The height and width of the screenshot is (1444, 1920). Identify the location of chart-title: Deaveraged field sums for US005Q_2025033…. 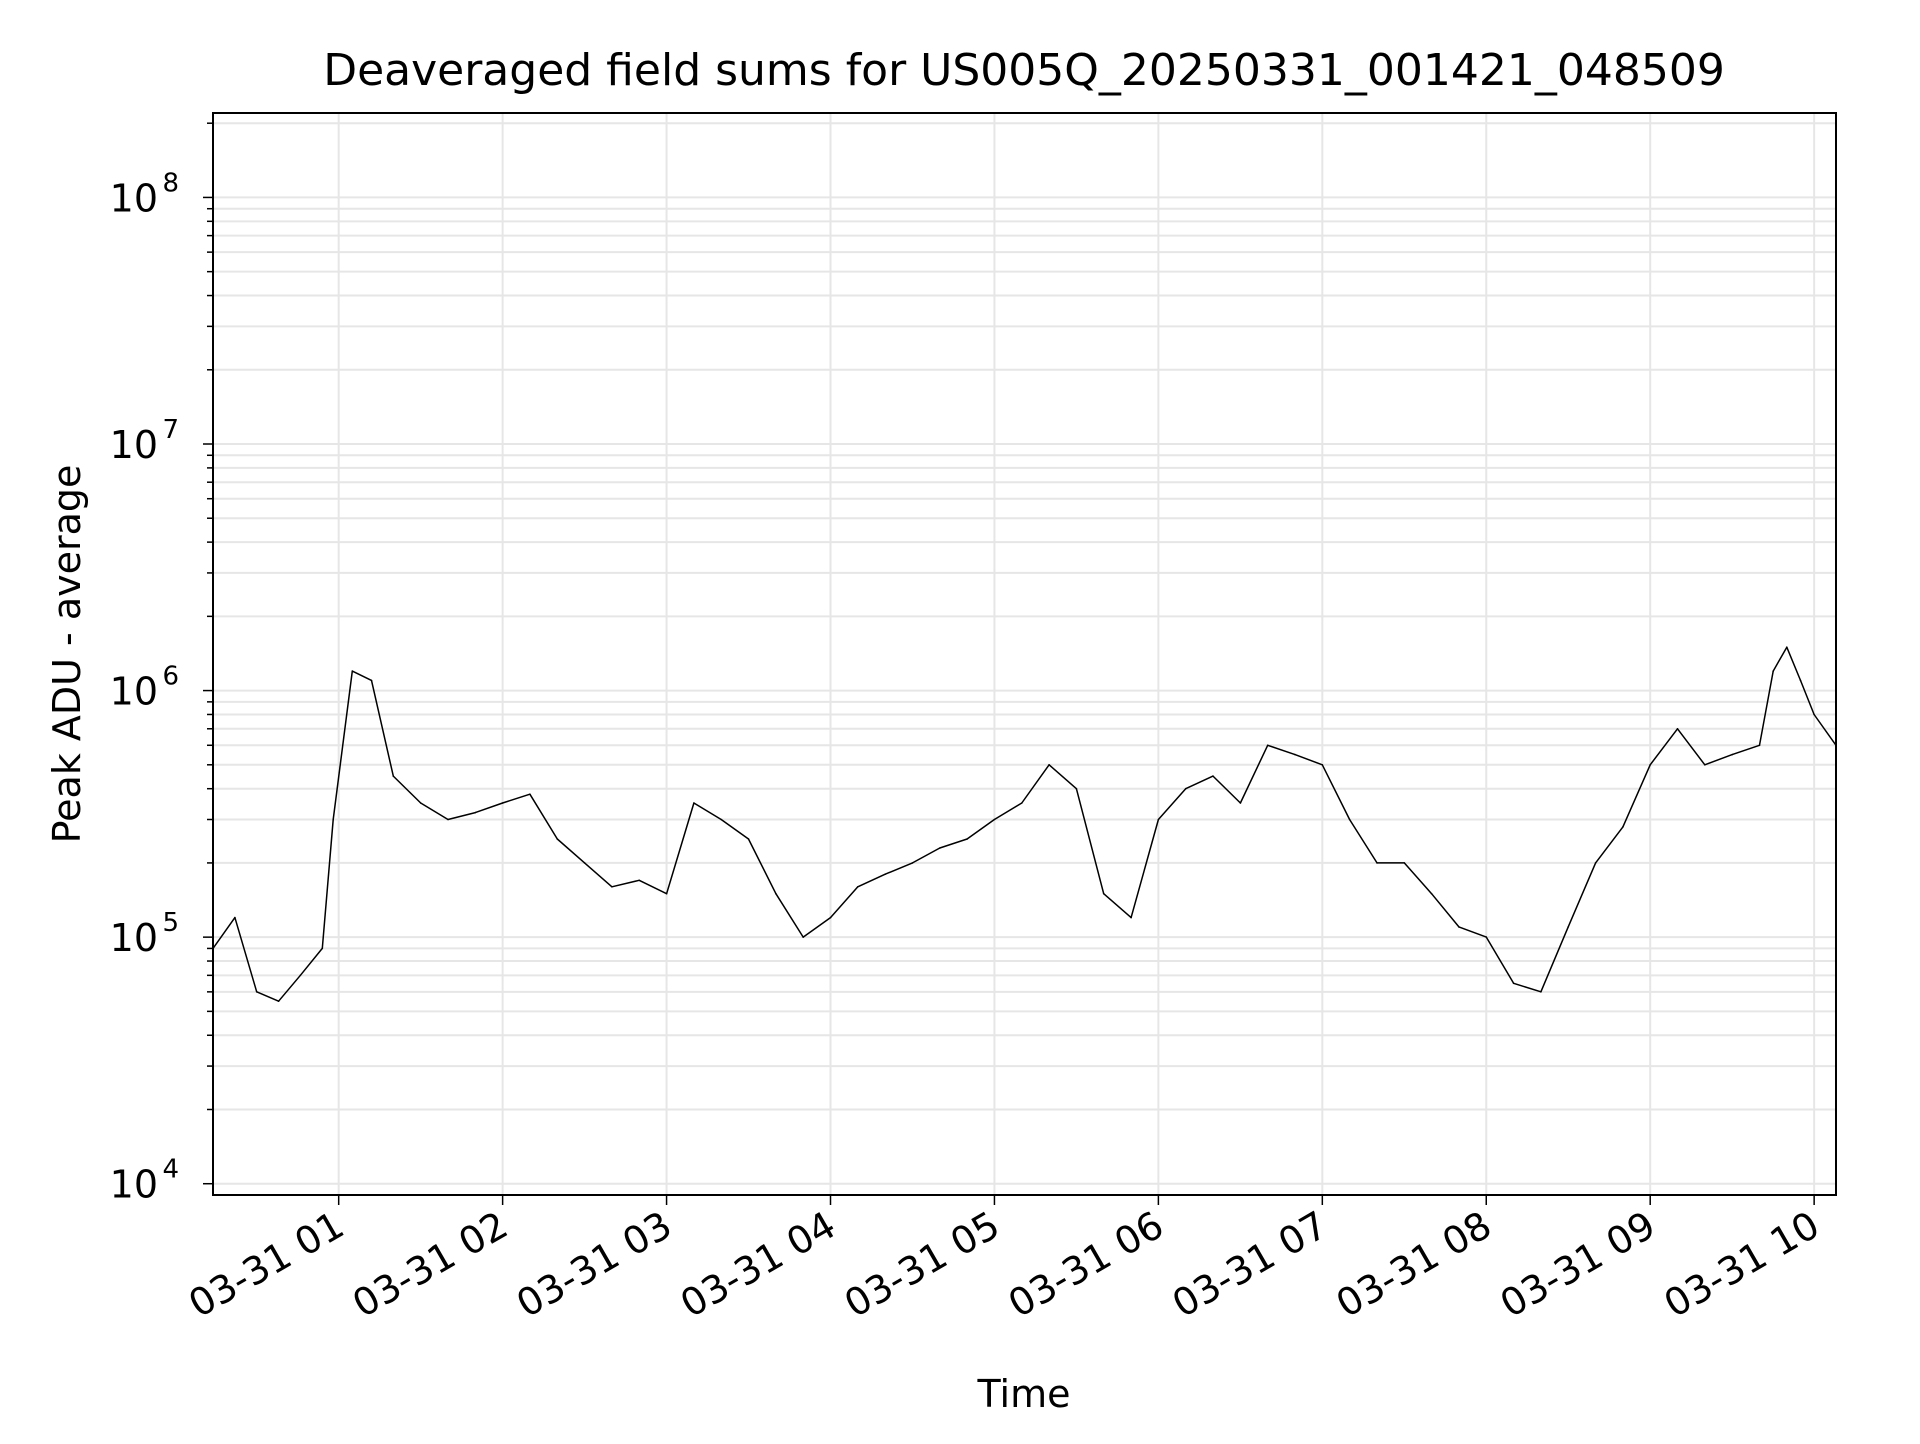
(1024, 70).